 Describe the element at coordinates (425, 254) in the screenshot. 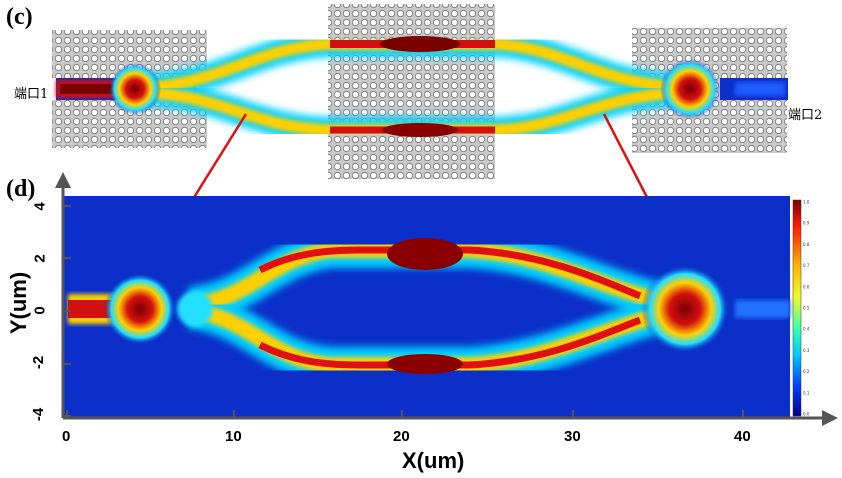

I see `map-upper-hotspot` at that location.